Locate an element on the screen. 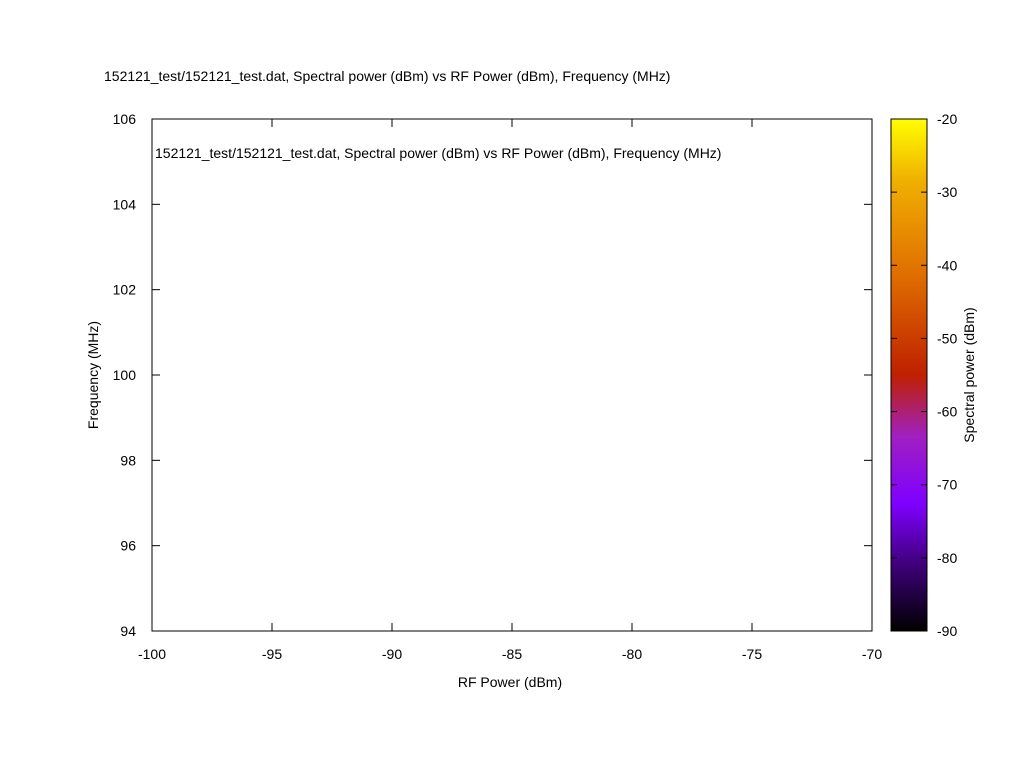  colorbar-tick-label: -70 is located at coordinates (947, 485).